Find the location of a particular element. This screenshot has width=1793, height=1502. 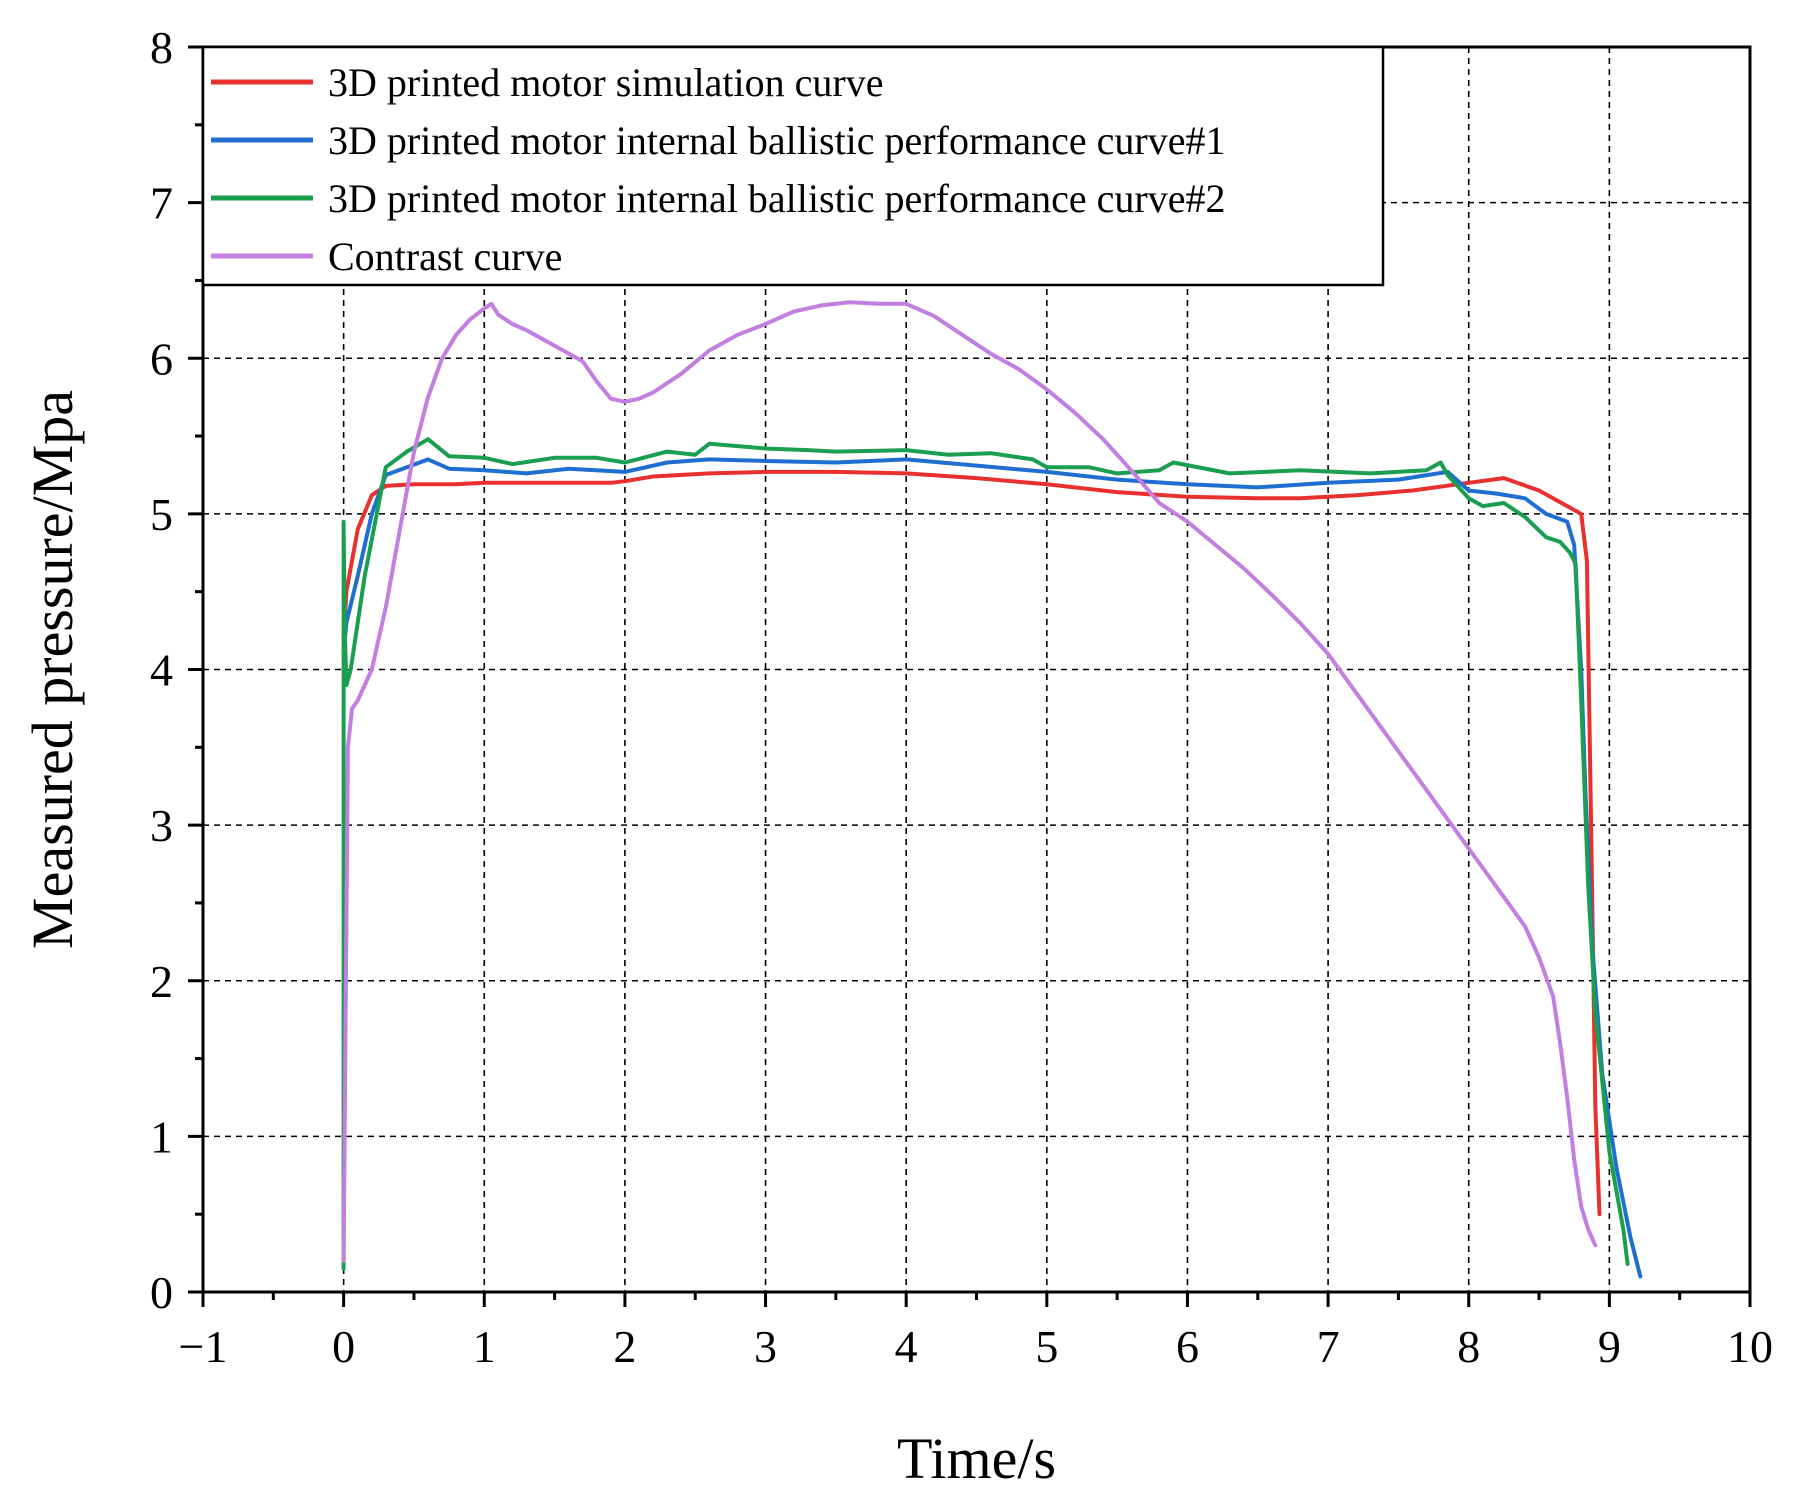

y-tick-label: 6 is located at coordinates (161, 358).